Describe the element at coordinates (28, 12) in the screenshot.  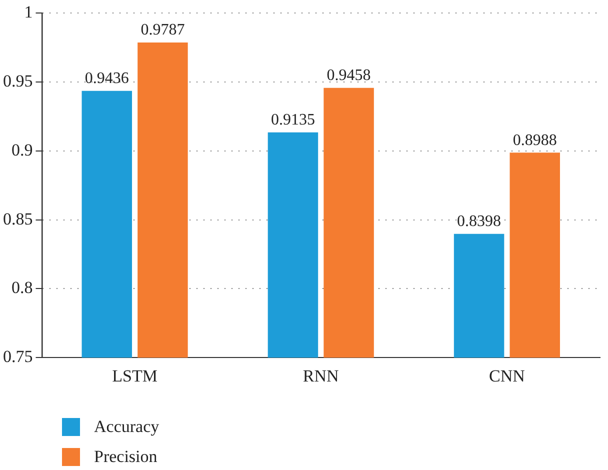
I see `y-tick-label: 1` at that location.